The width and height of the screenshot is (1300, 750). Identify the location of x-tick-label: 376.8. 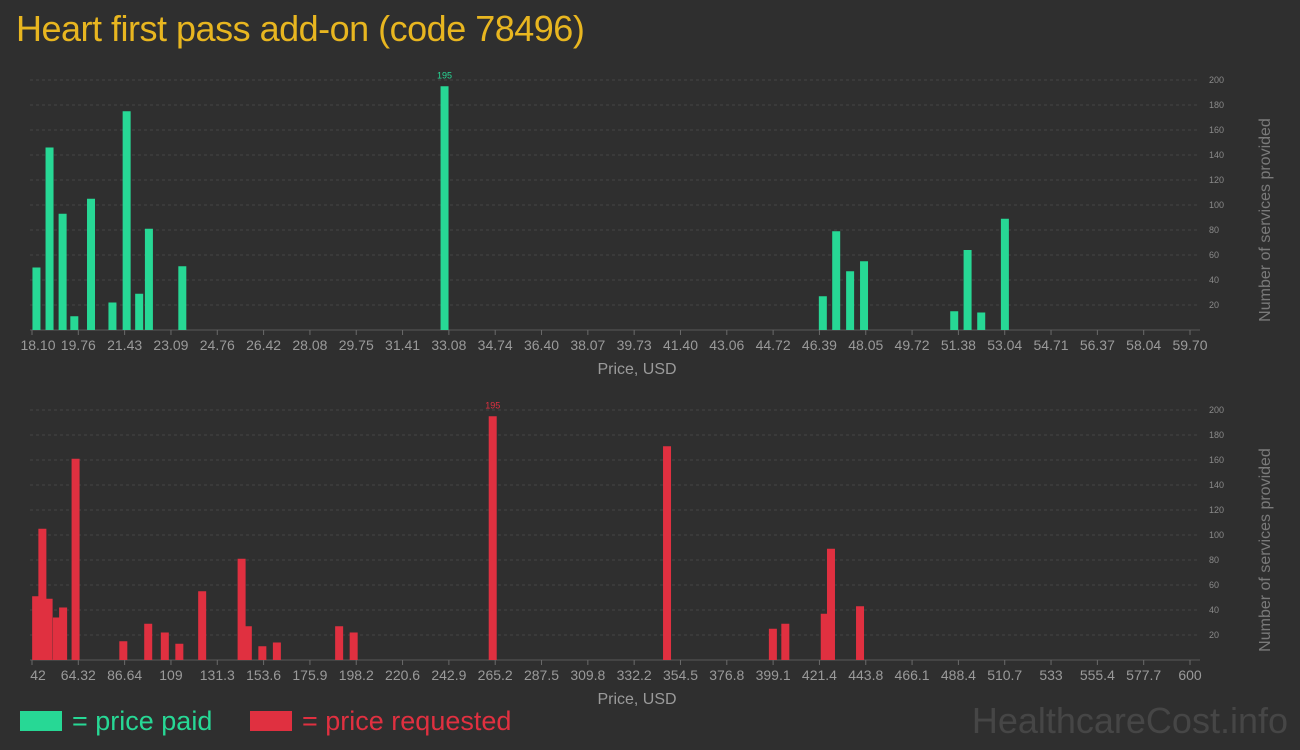
(726, 675).